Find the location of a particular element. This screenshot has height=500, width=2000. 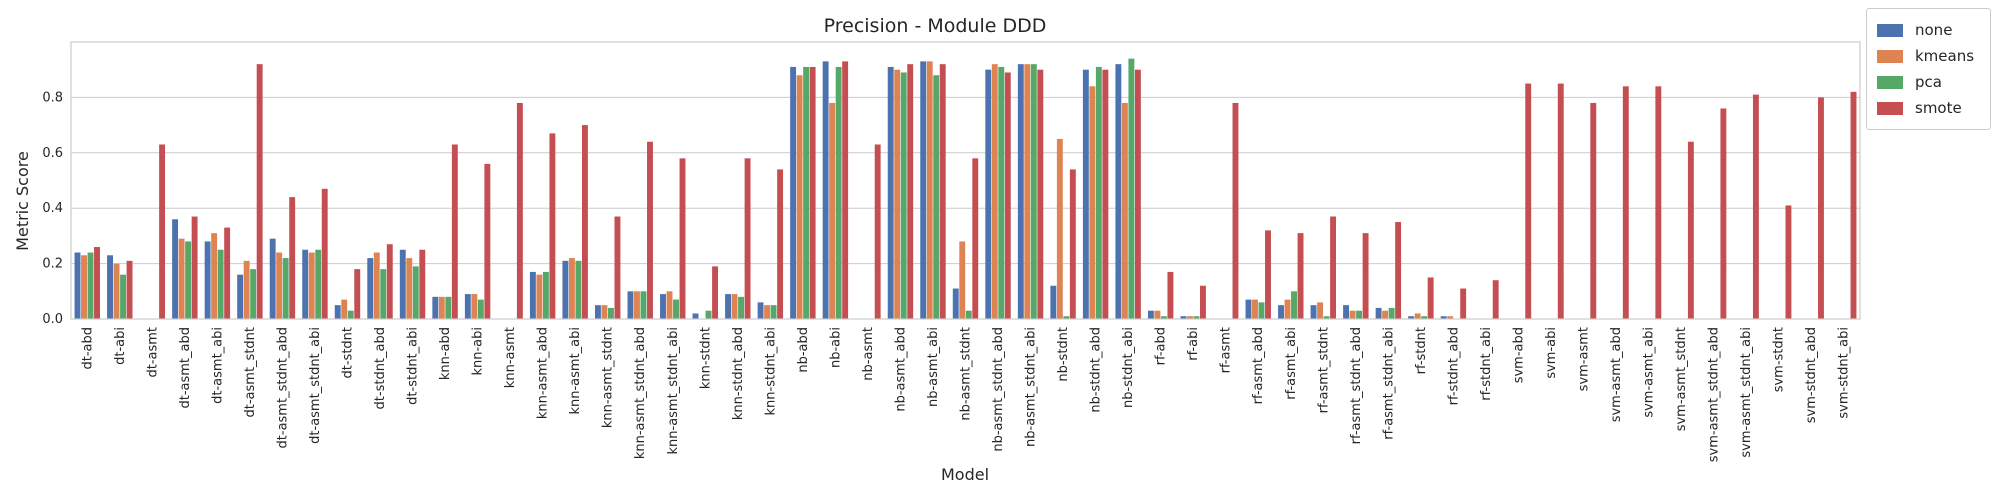

bar-none-rf-abd is located at coordinates (1150, 314).